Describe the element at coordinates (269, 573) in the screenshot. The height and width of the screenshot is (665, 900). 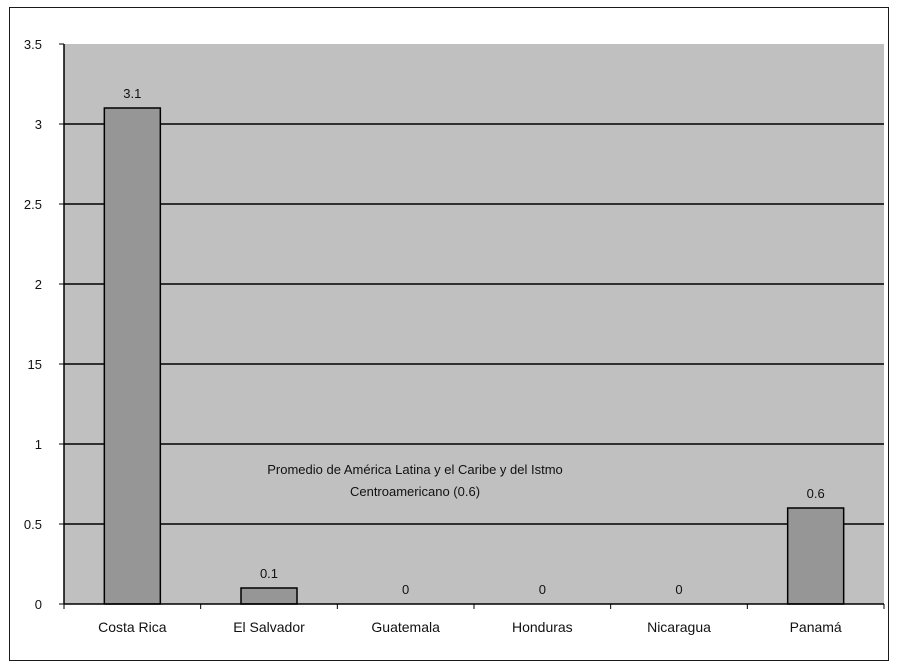
I see `data-label: 0.1` at that location.